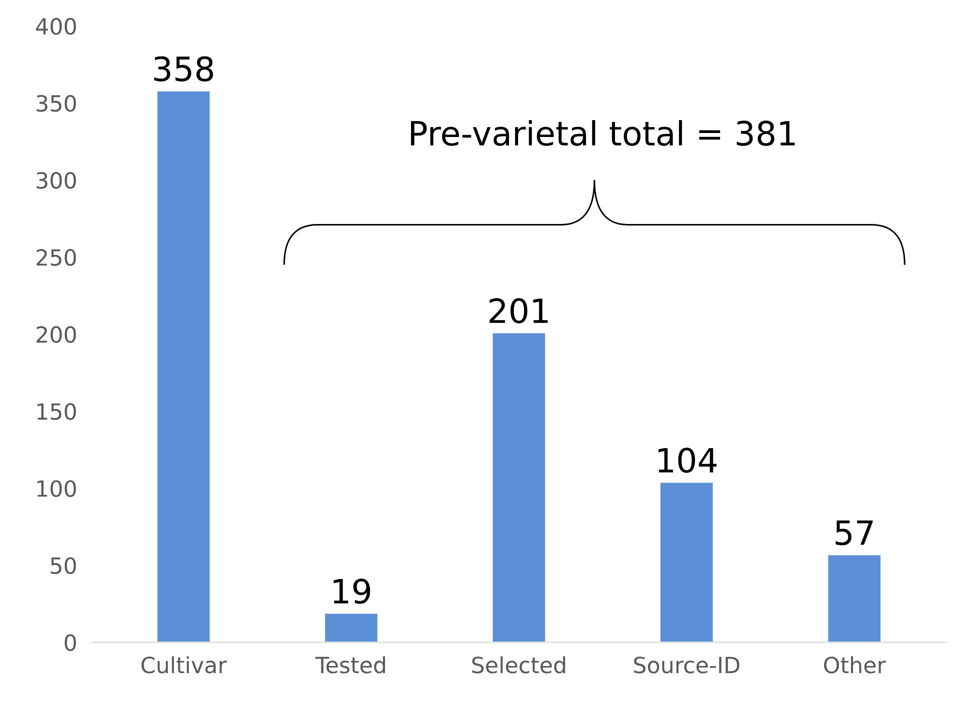 Image resolution: width=961 pixels, height=702 pixels. I want to click on y-tick-label: 0, so click(70, 643).